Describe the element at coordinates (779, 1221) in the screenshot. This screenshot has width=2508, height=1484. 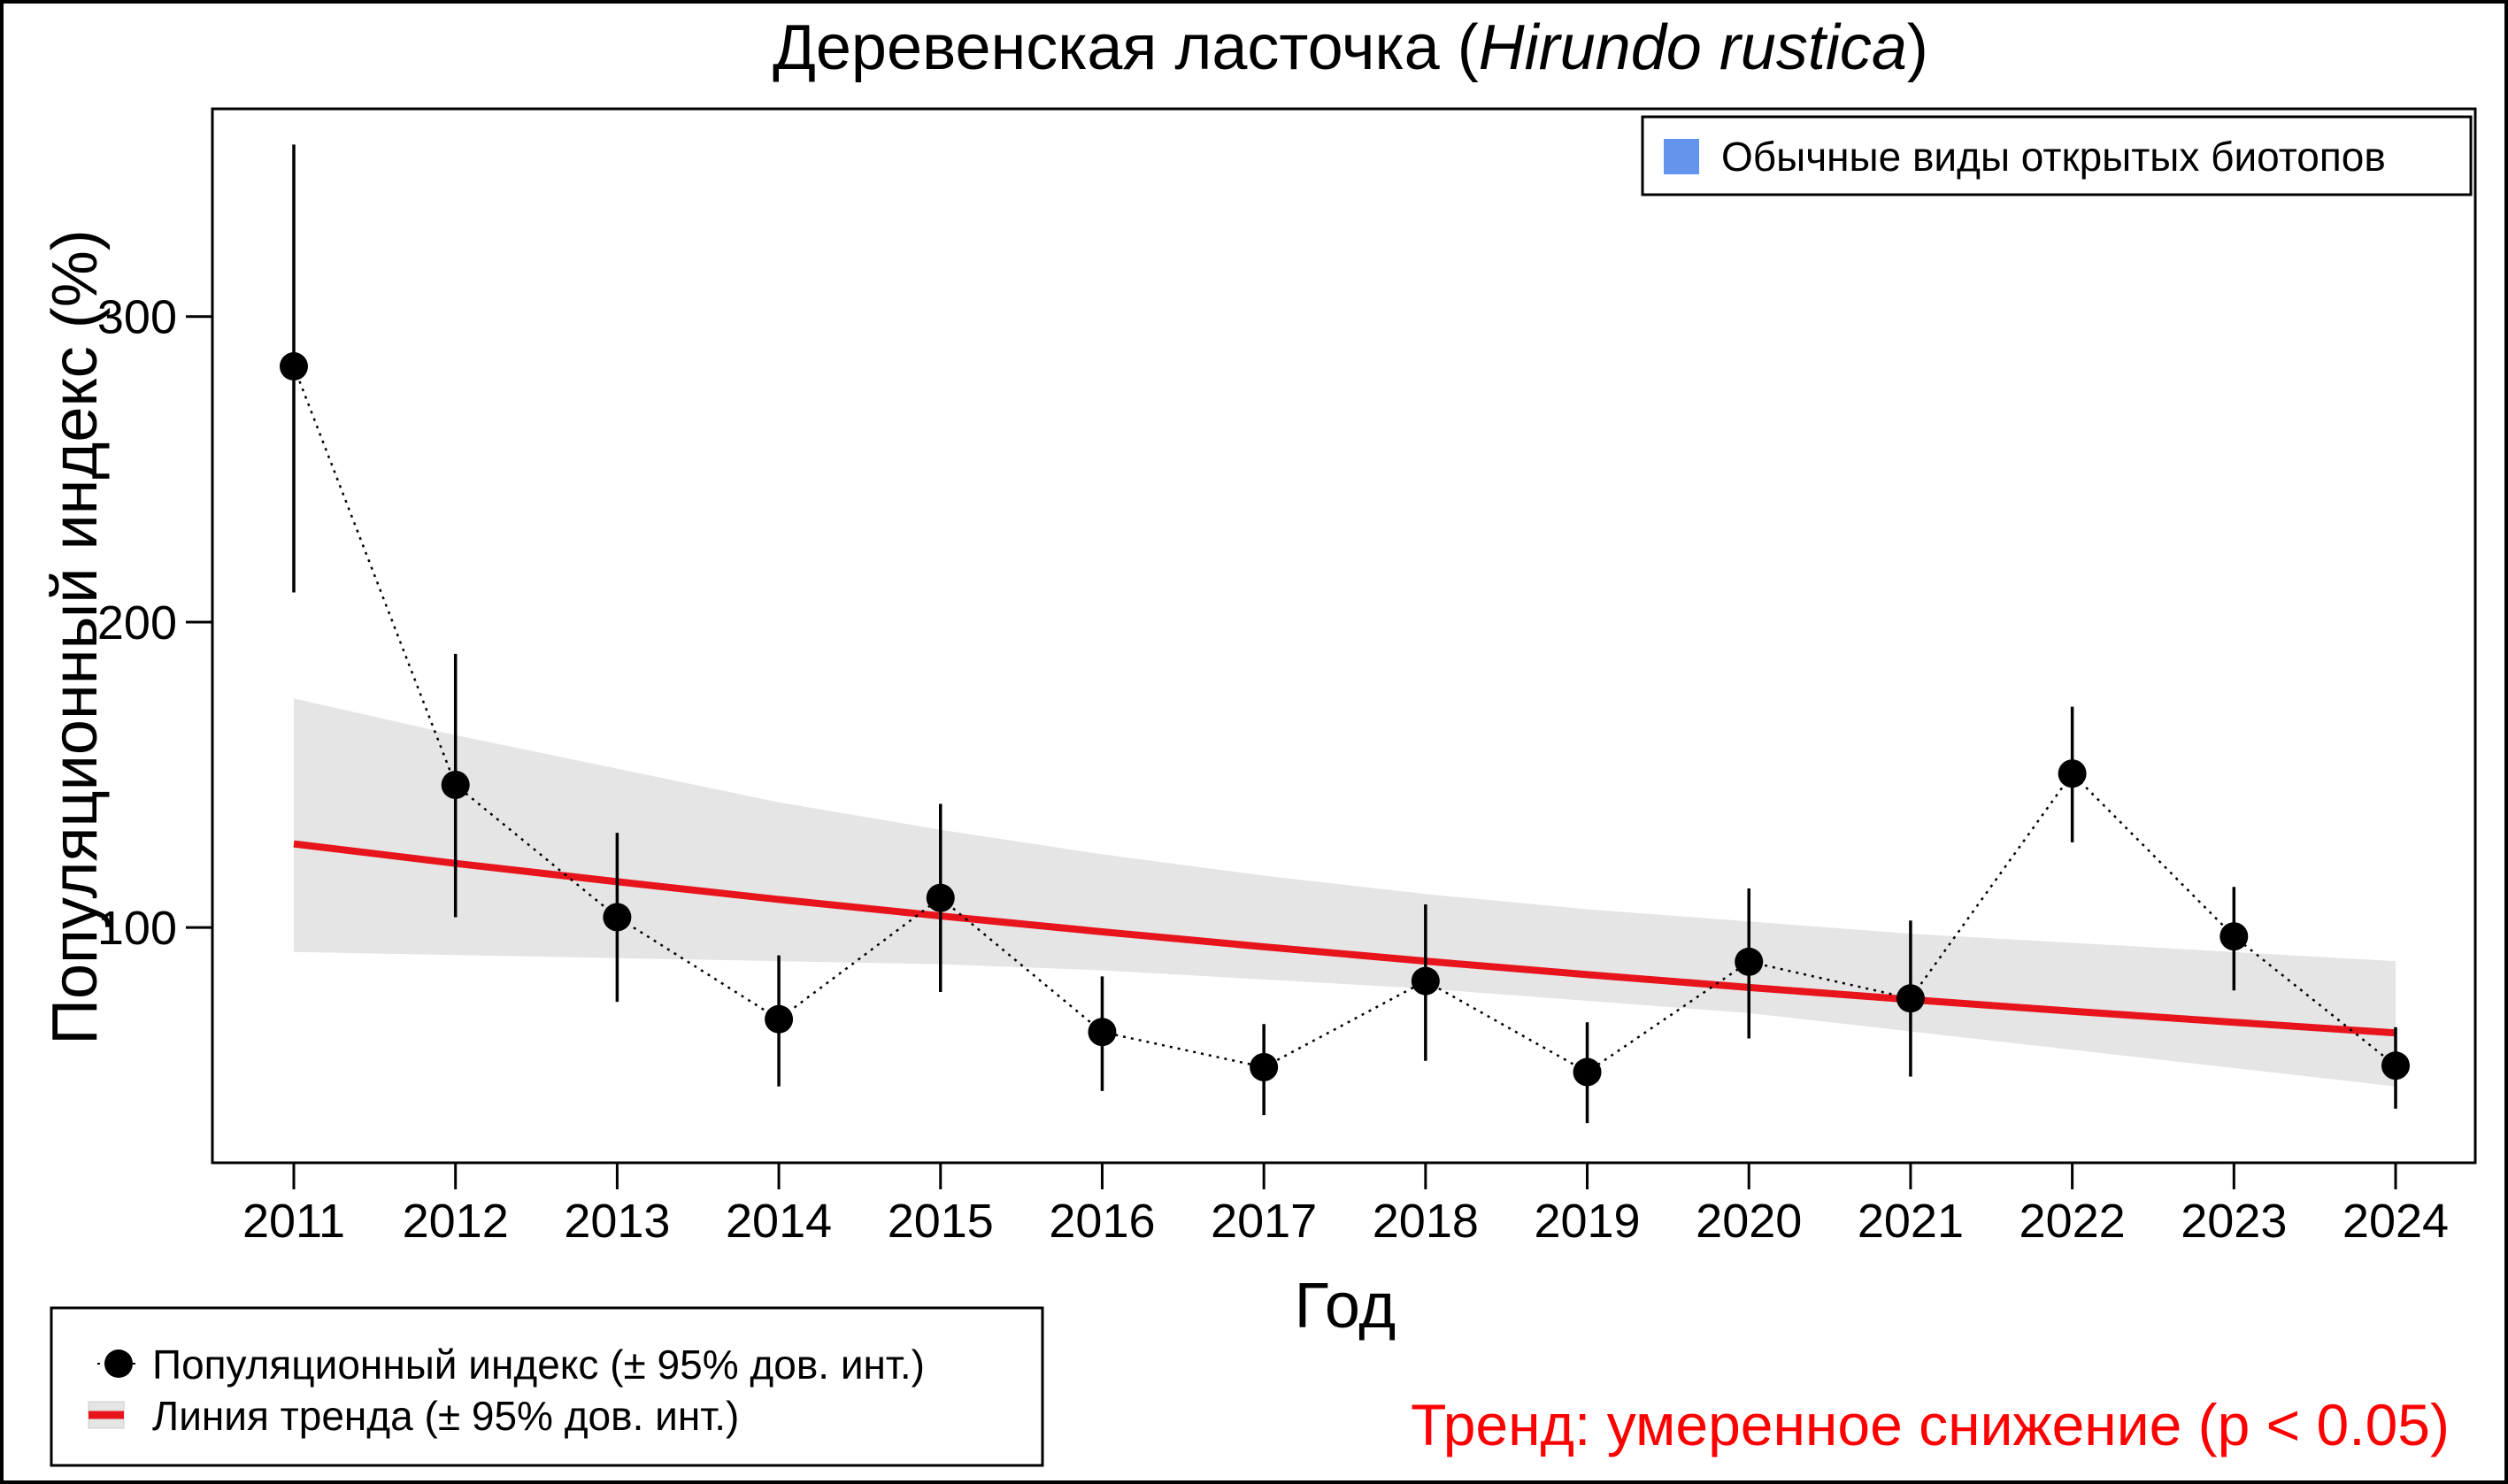
I see `x-tick-label-2014: 2014` at that location.